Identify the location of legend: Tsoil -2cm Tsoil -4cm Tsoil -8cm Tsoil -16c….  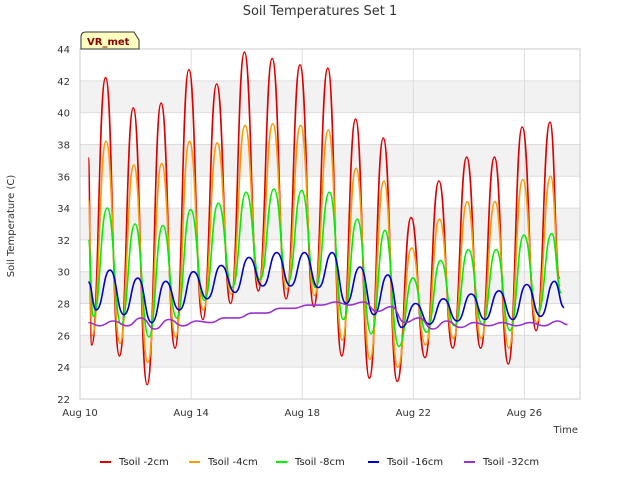
(319, 462).